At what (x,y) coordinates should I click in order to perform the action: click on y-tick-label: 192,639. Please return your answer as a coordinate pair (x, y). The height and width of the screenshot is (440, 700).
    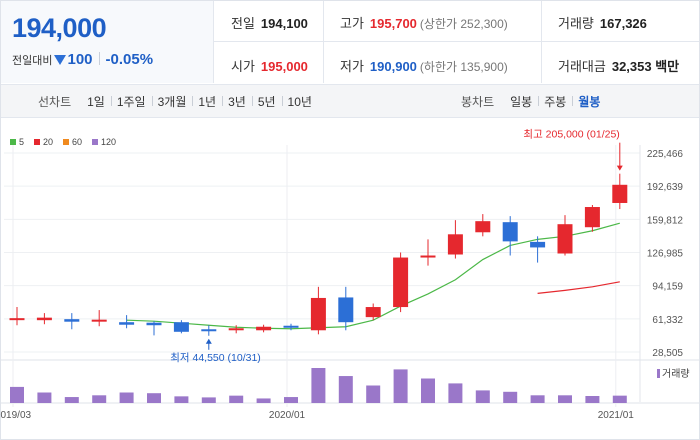
    Looking at the image, I should click on (665, 187).